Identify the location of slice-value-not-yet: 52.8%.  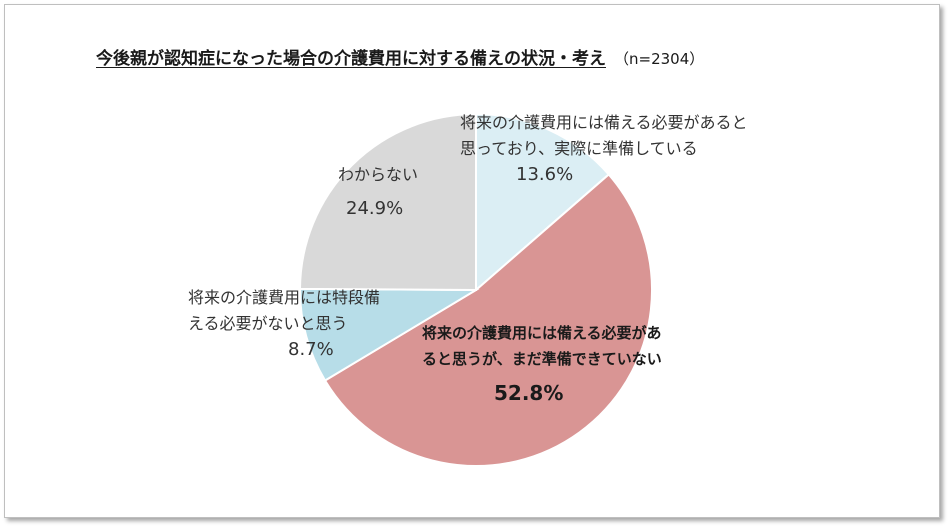
(529, 393).